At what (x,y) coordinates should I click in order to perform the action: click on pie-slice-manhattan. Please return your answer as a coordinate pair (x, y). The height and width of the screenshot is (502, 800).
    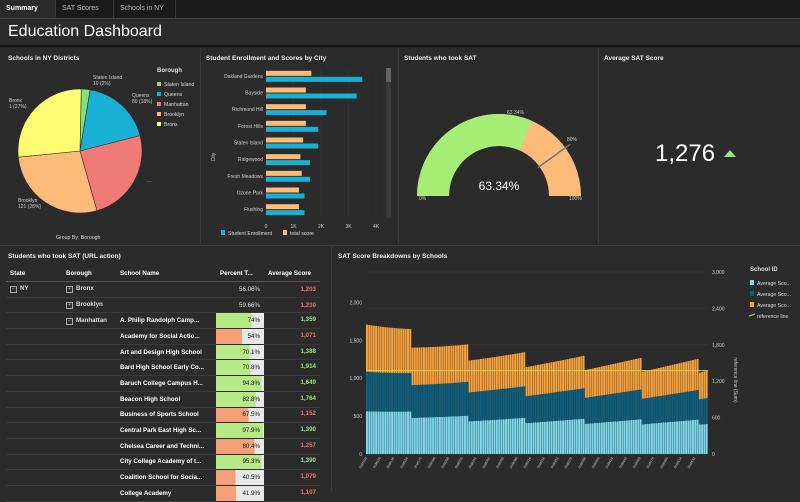
    Looking at the image, I should click on (111, 173).